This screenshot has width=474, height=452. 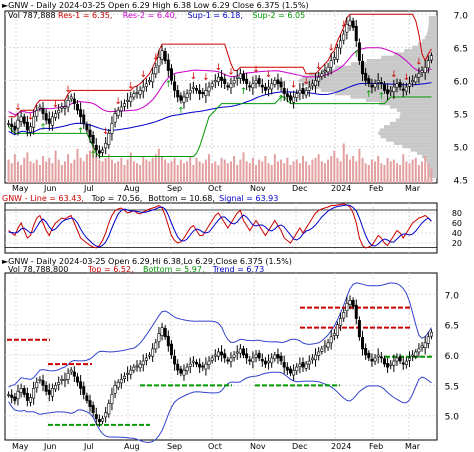 I want to click on trend-xtick-label: Mar, so click(x=413, y=446).